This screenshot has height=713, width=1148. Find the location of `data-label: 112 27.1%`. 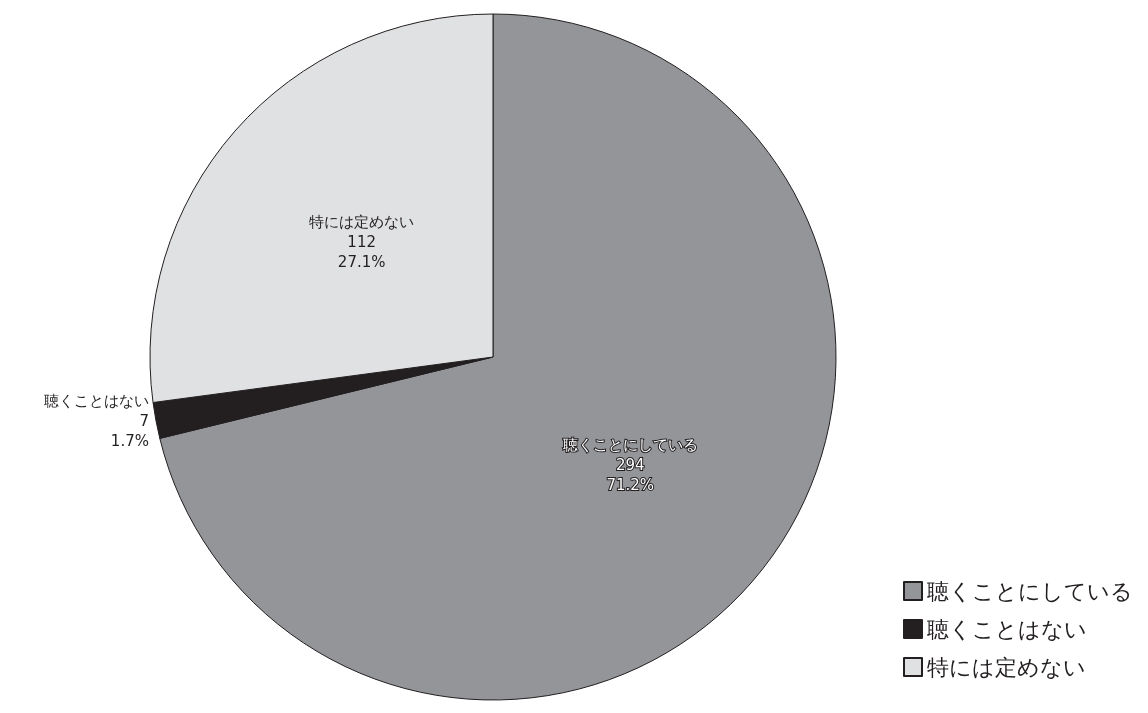

data-label: 112 27.1% is located at coordinates (361, 252).